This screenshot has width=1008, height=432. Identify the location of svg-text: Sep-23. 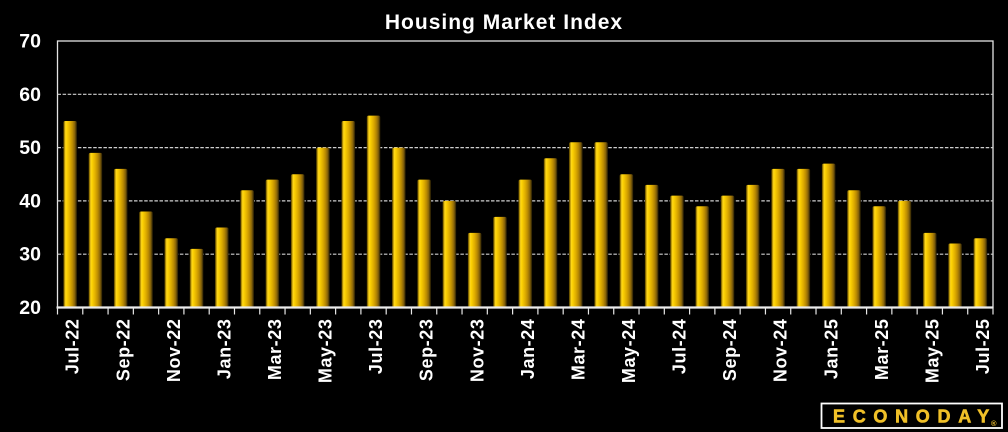
(427, 350).